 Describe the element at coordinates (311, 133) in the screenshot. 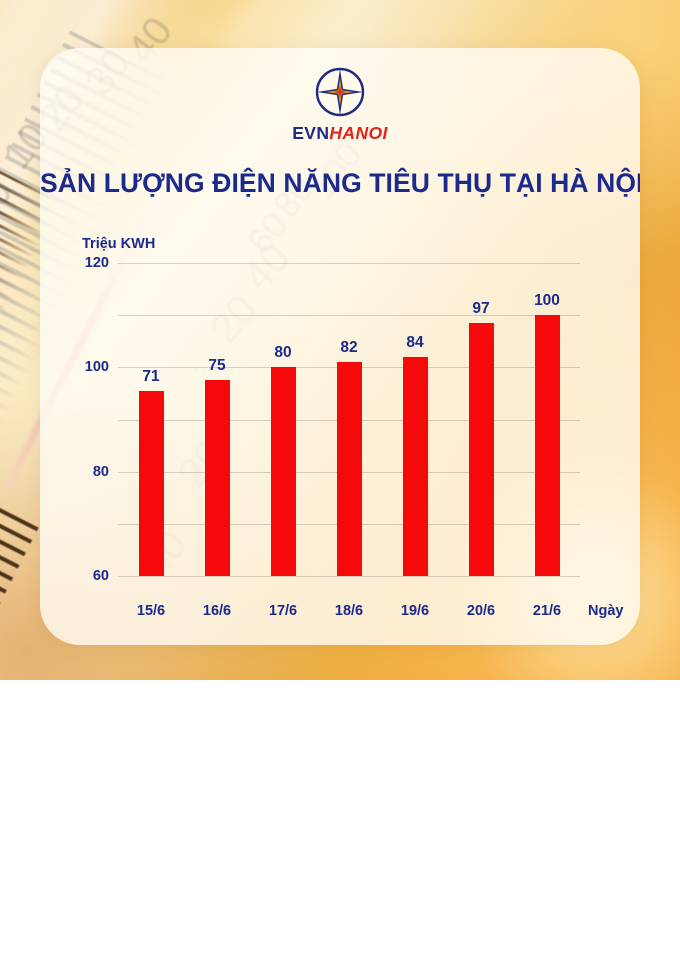

I see `brand-name-primary: EVN` at that location.